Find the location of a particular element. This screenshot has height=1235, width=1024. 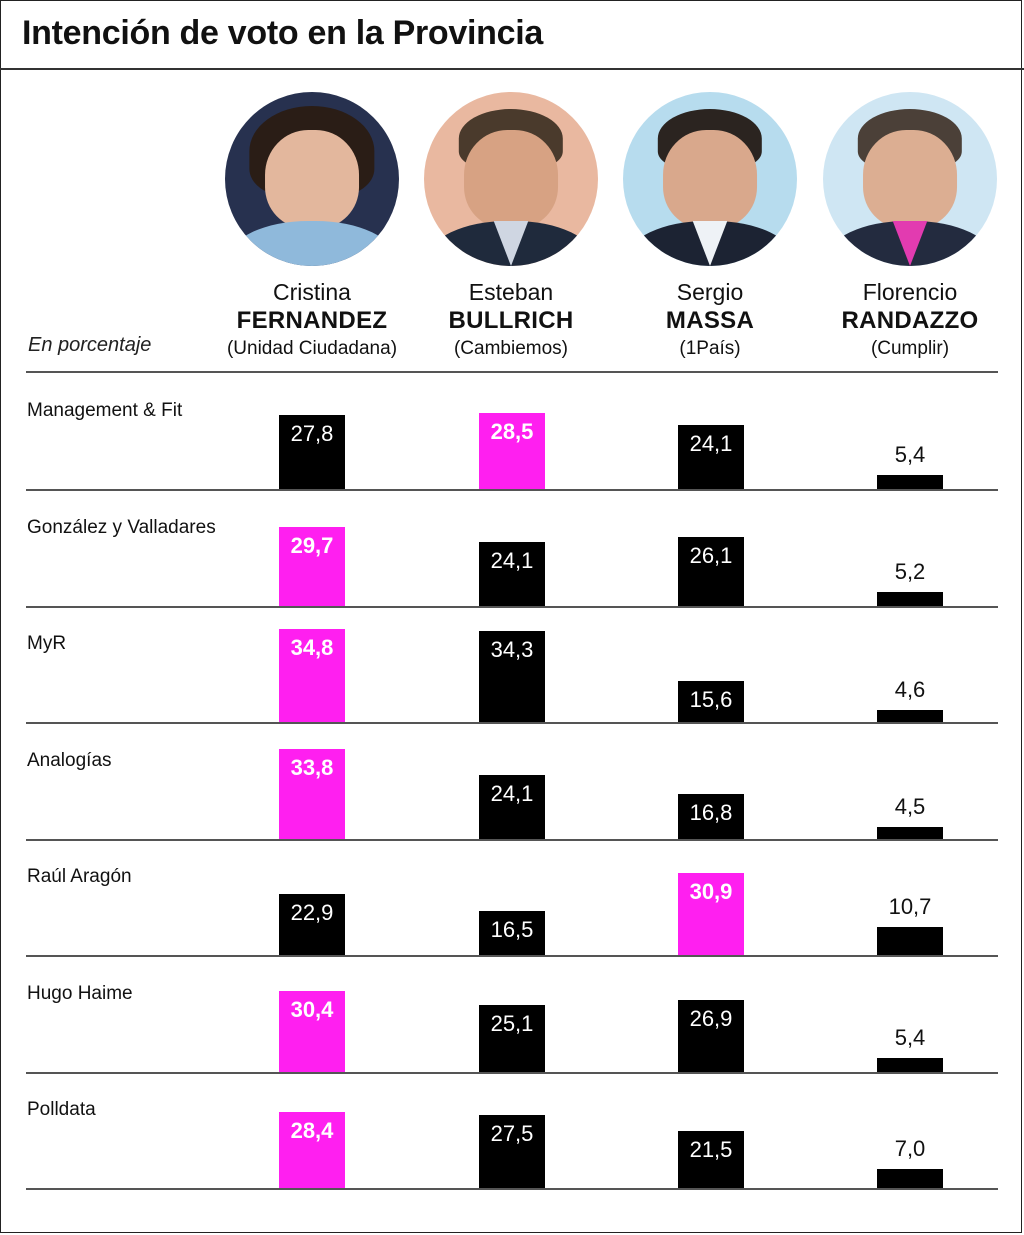

title-bar: Intención de voto en la Provincia is located at coordinates (512, 35).